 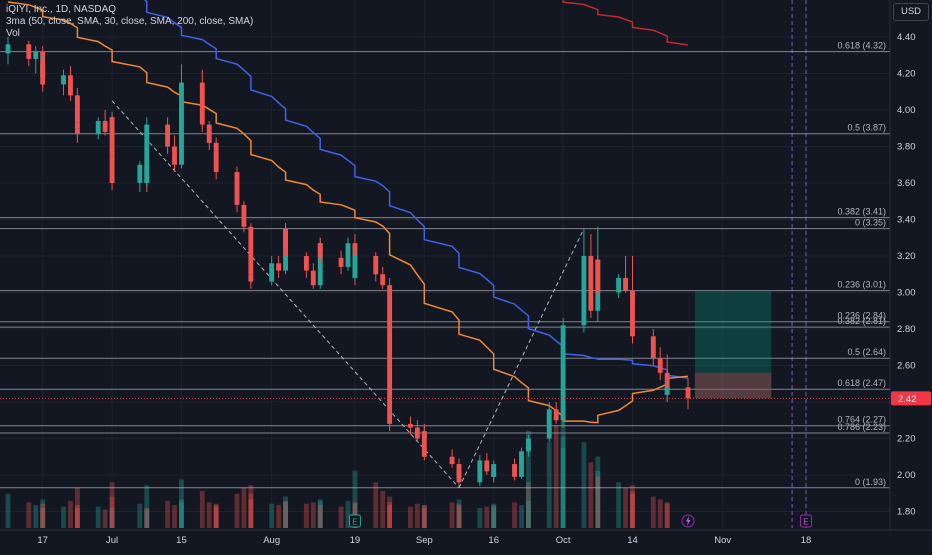 What do you see at coordinates (906, 74) in the screenshot?
I see `price-axis-tick: 4.20` at bounding box center [906, 74].